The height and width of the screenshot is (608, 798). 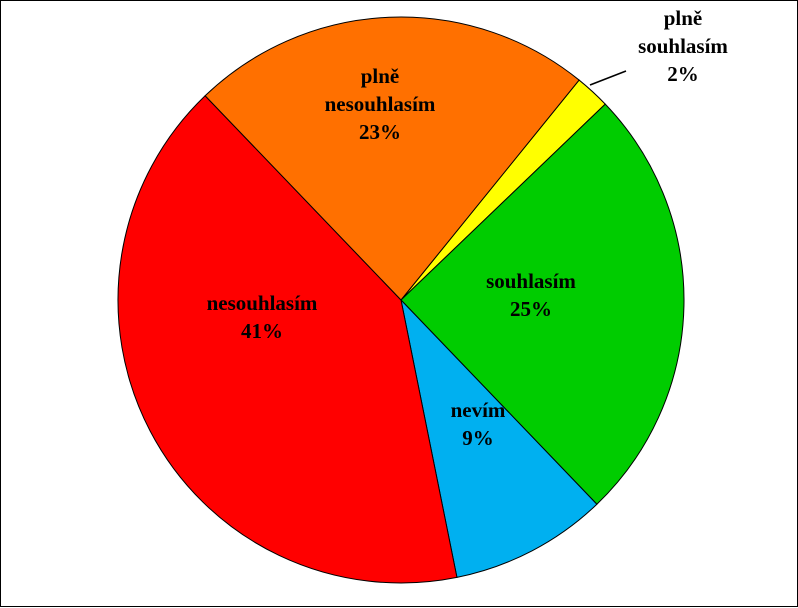 What do you see at coordinates (608, 78) in the screenshot?
I see `leader-line` at bounding box center [608, 78].